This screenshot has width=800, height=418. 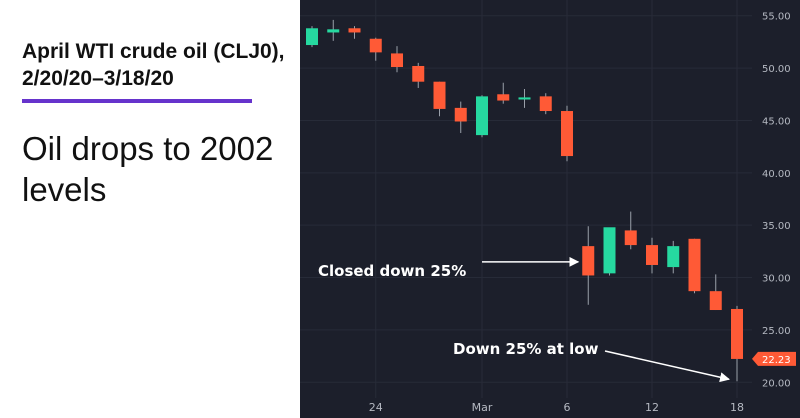 What do you see at coordinates (776, 383) in the screenshot?
I see `y-tick-label: 20.00` at bounding box center [776, 383].